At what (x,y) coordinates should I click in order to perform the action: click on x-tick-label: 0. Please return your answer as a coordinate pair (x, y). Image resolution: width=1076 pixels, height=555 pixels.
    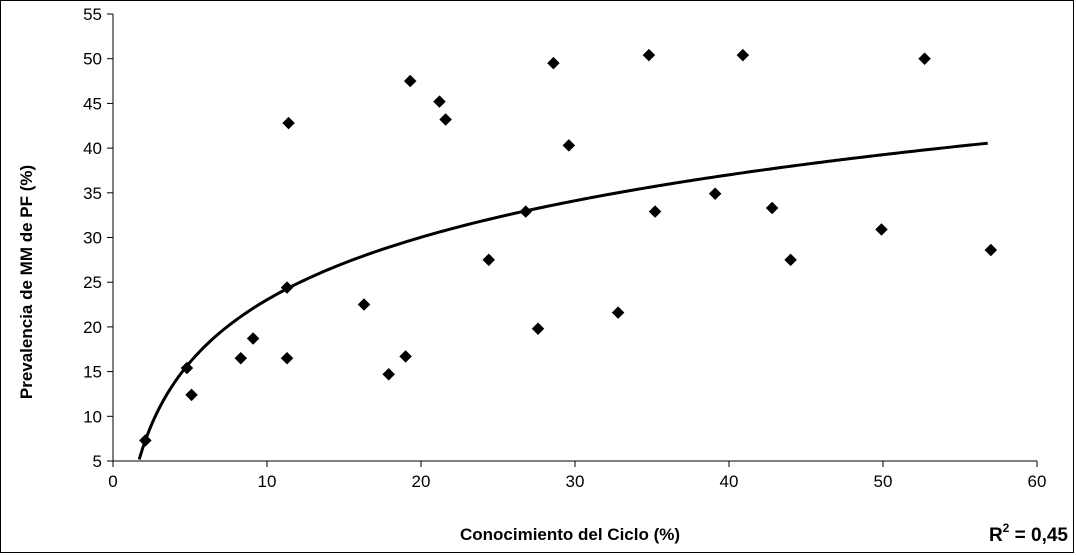
    Looking at the image, I should click on (112, 481).